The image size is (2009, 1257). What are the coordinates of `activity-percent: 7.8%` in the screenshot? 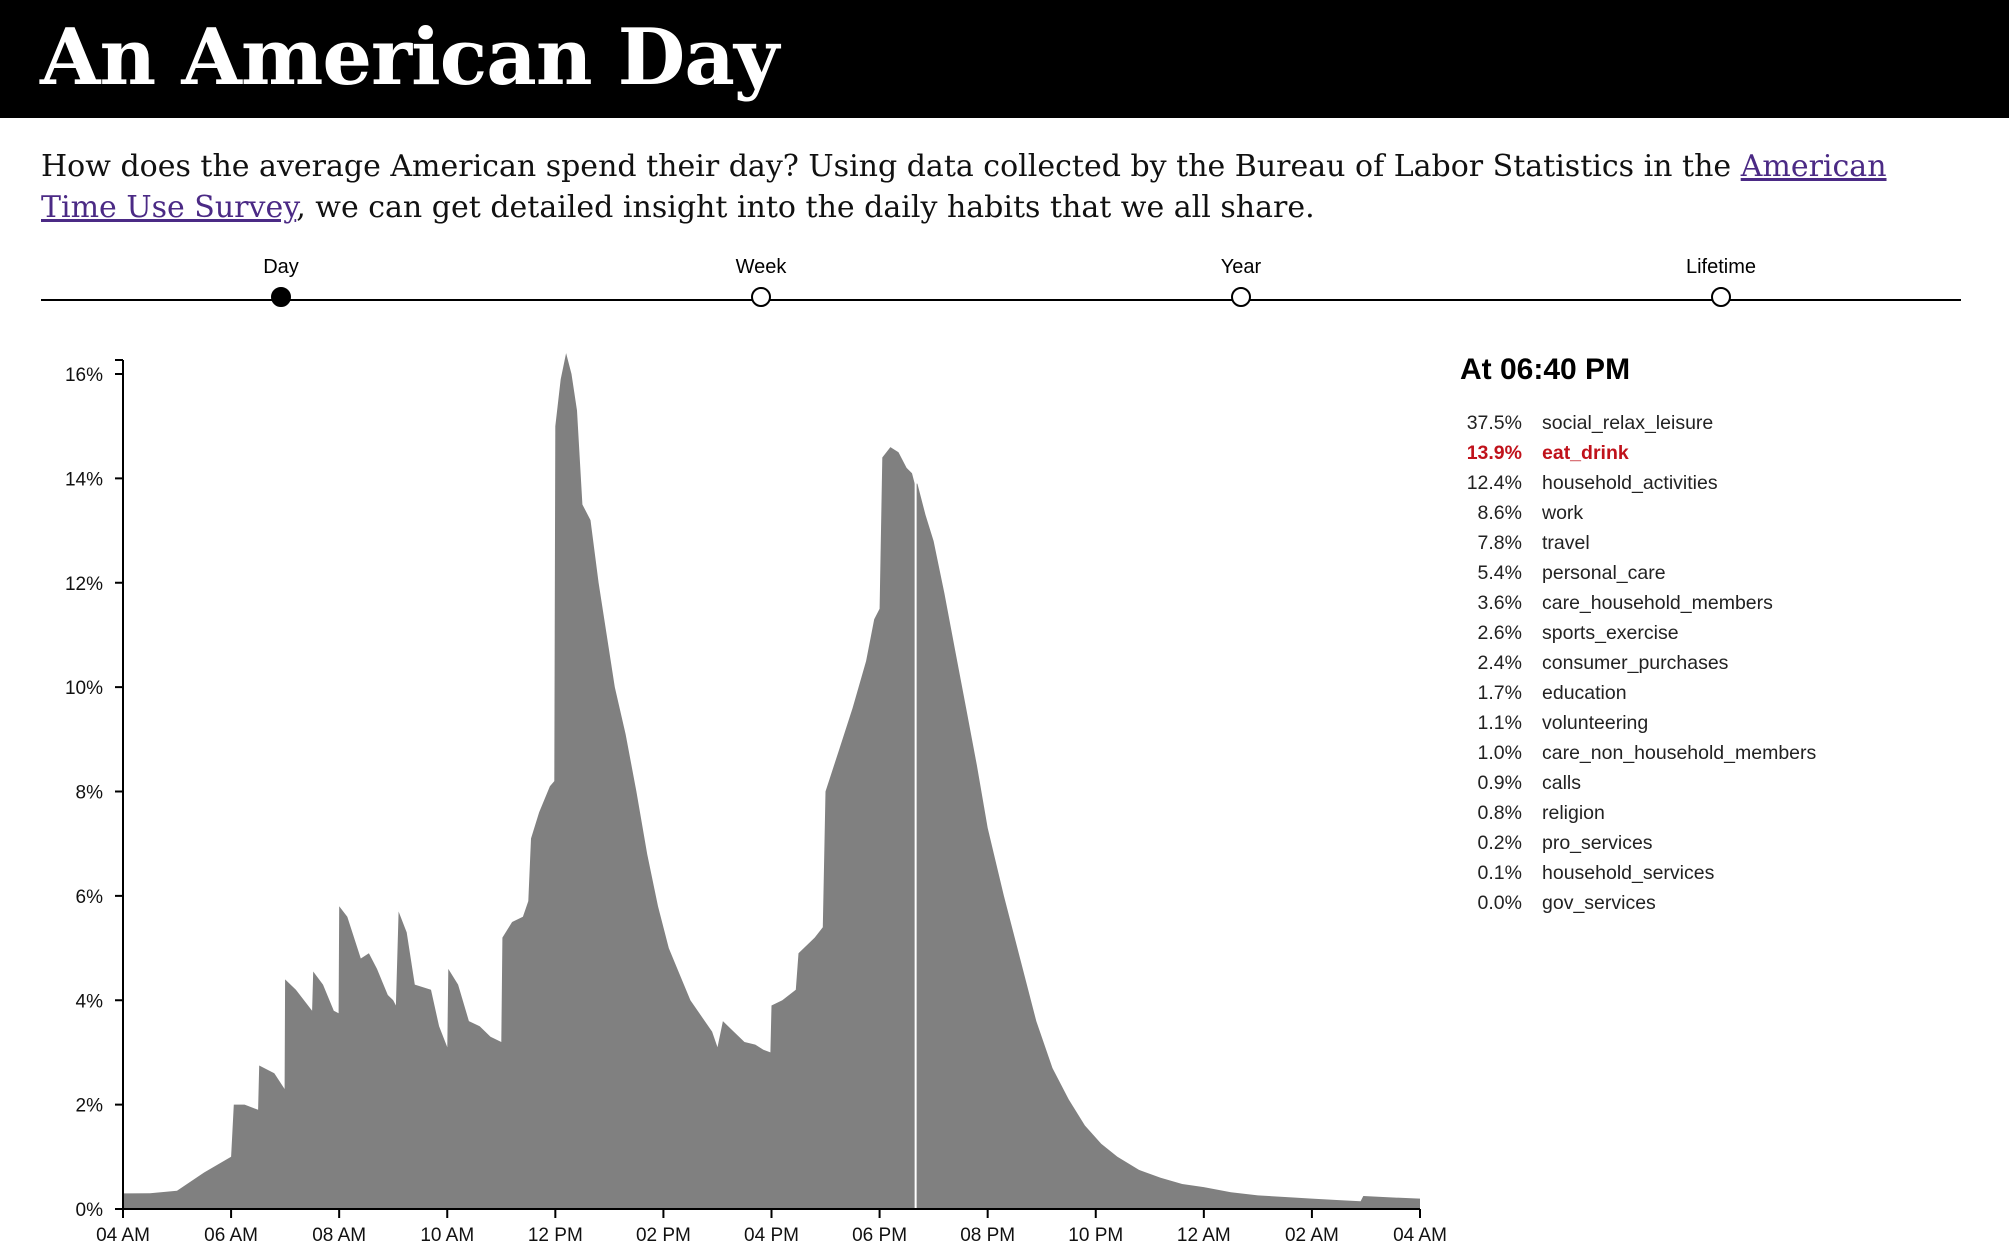 It's located at (1499, 543).